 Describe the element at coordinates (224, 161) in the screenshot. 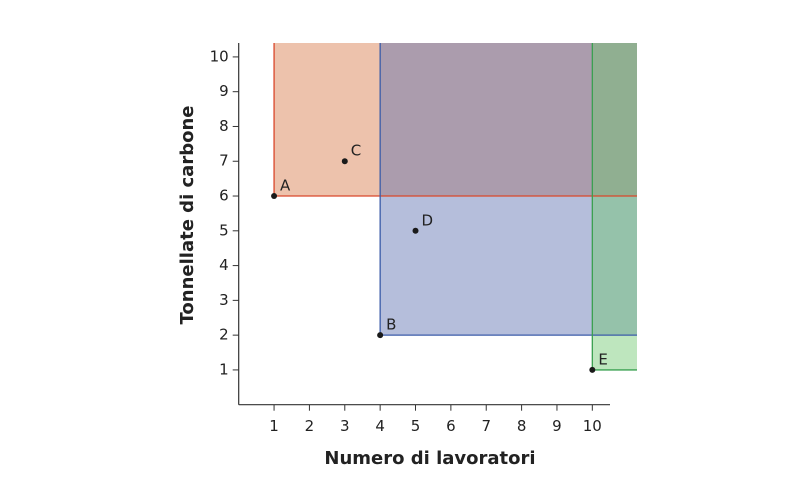

I see `y-tick-label: 7` at that location.